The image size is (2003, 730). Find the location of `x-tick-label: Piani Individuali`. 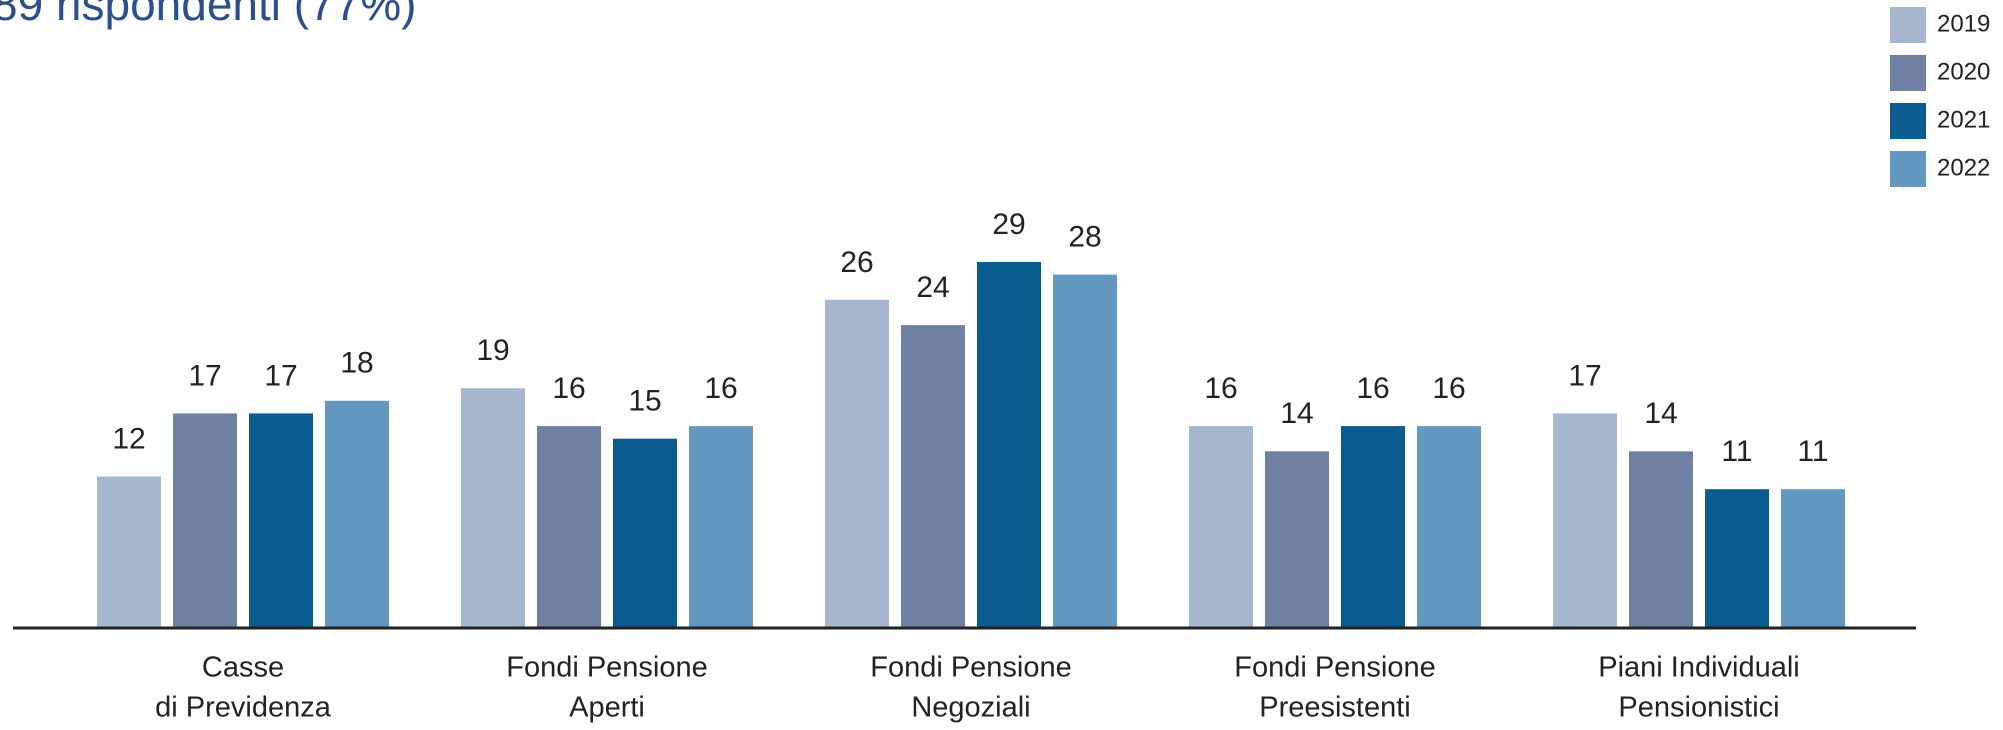

x-tick-label: Piani Individuali is located at coordinates (1699, 668).